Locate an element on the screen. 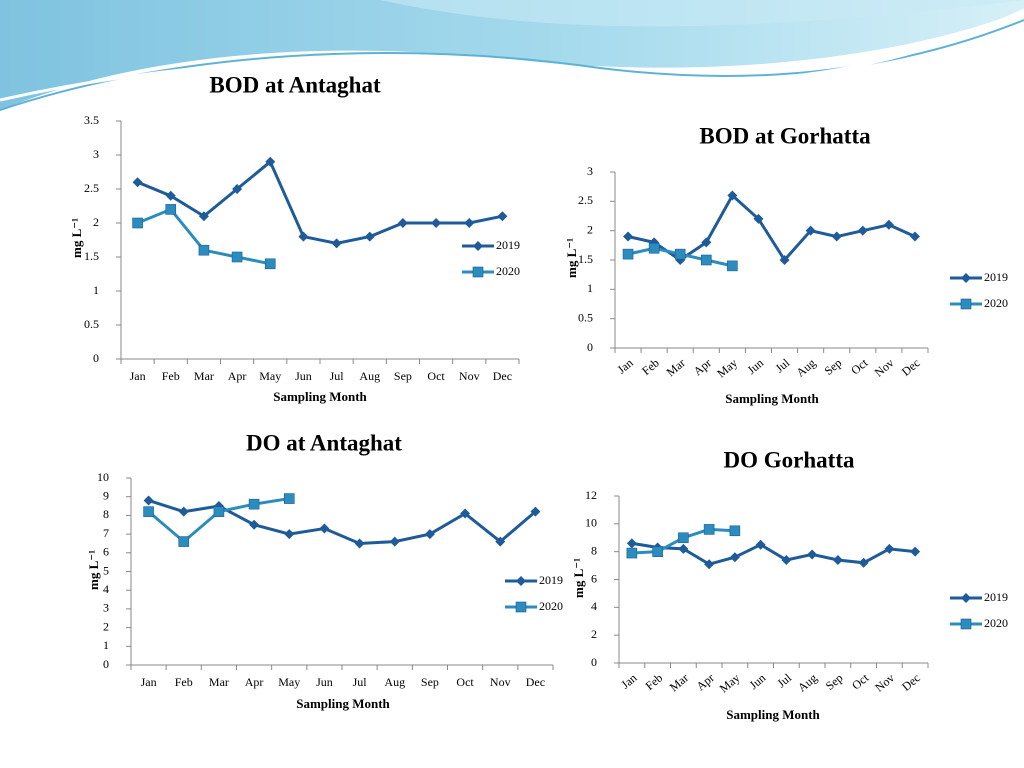 The height and width of the screenshot is (768, 1024). y-tick-label: 7 is located at coordinates (106, 533).